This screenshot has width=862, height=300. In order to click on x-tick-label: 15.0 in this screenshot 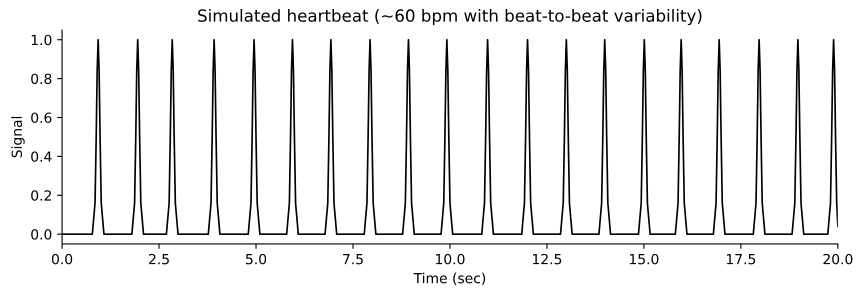, I will do `click(644, 259)`.